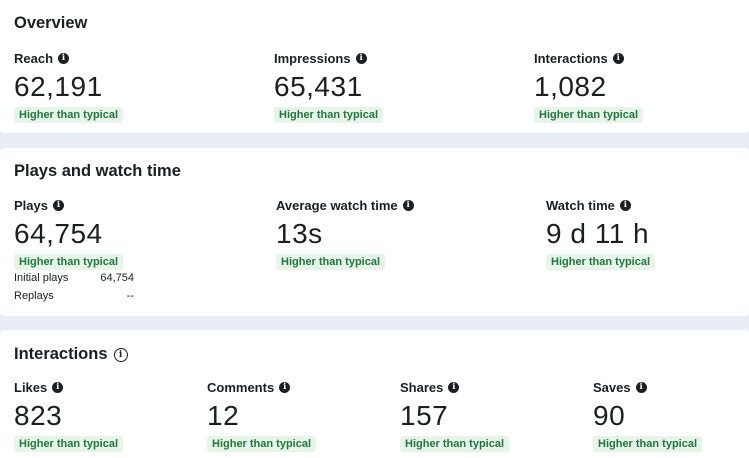 The width and height of the screenshot is (749, 458). I want to click on impressions-metric: Impressions i 65,431 Higher than typical, so click(329, 86).